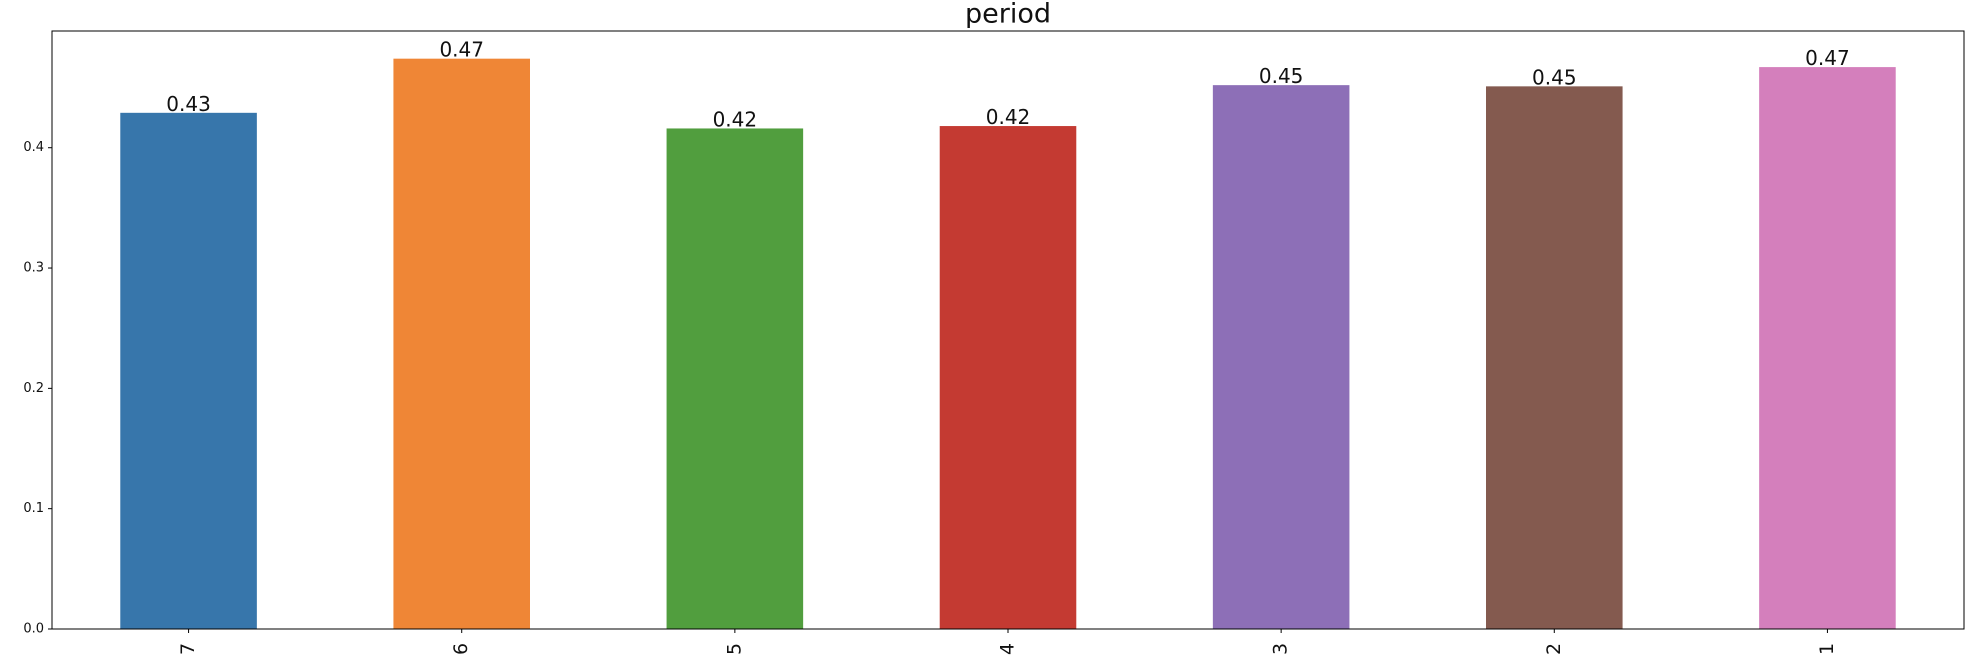  I want to click on x-tick-label: 1, so click(1827, 649).